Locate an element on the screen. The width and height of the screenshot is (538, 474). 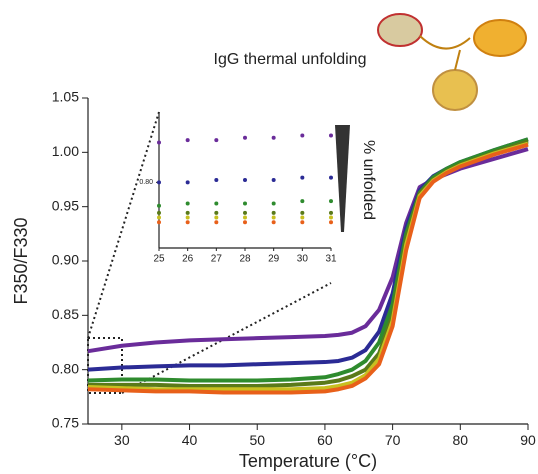
x-tick-label: 60 is located at coordinates (325, 440).